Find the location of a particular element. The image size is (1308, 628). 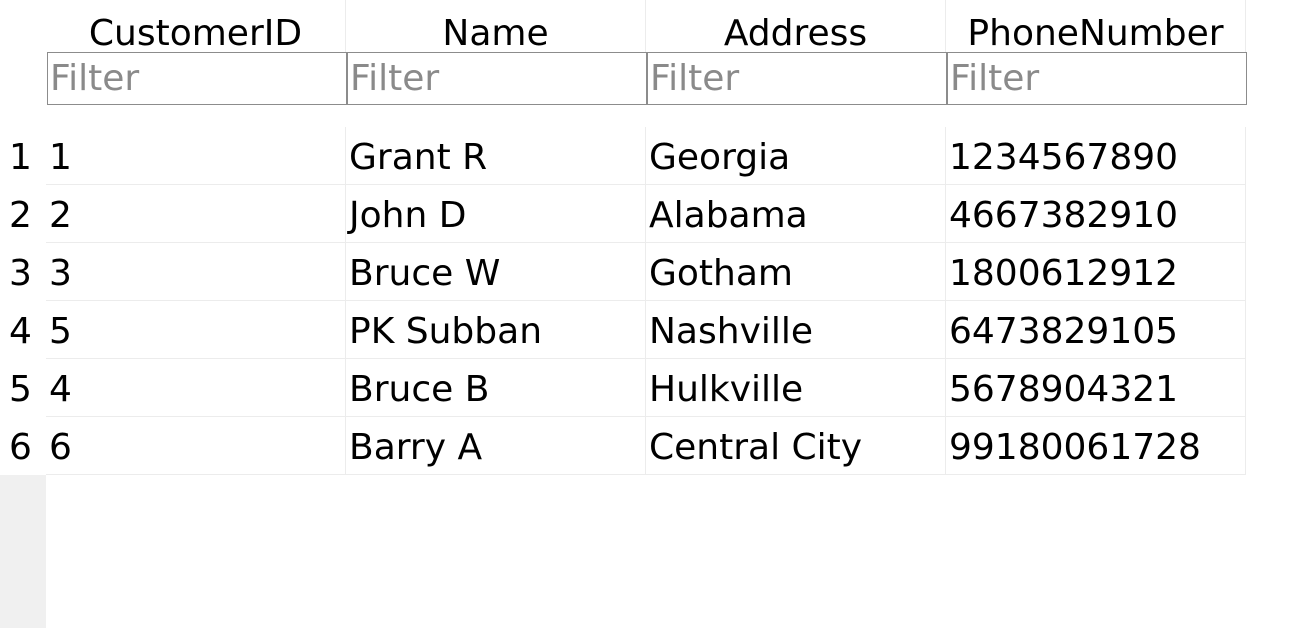

cell-address: Nashville is located at coordinates (796, 330).